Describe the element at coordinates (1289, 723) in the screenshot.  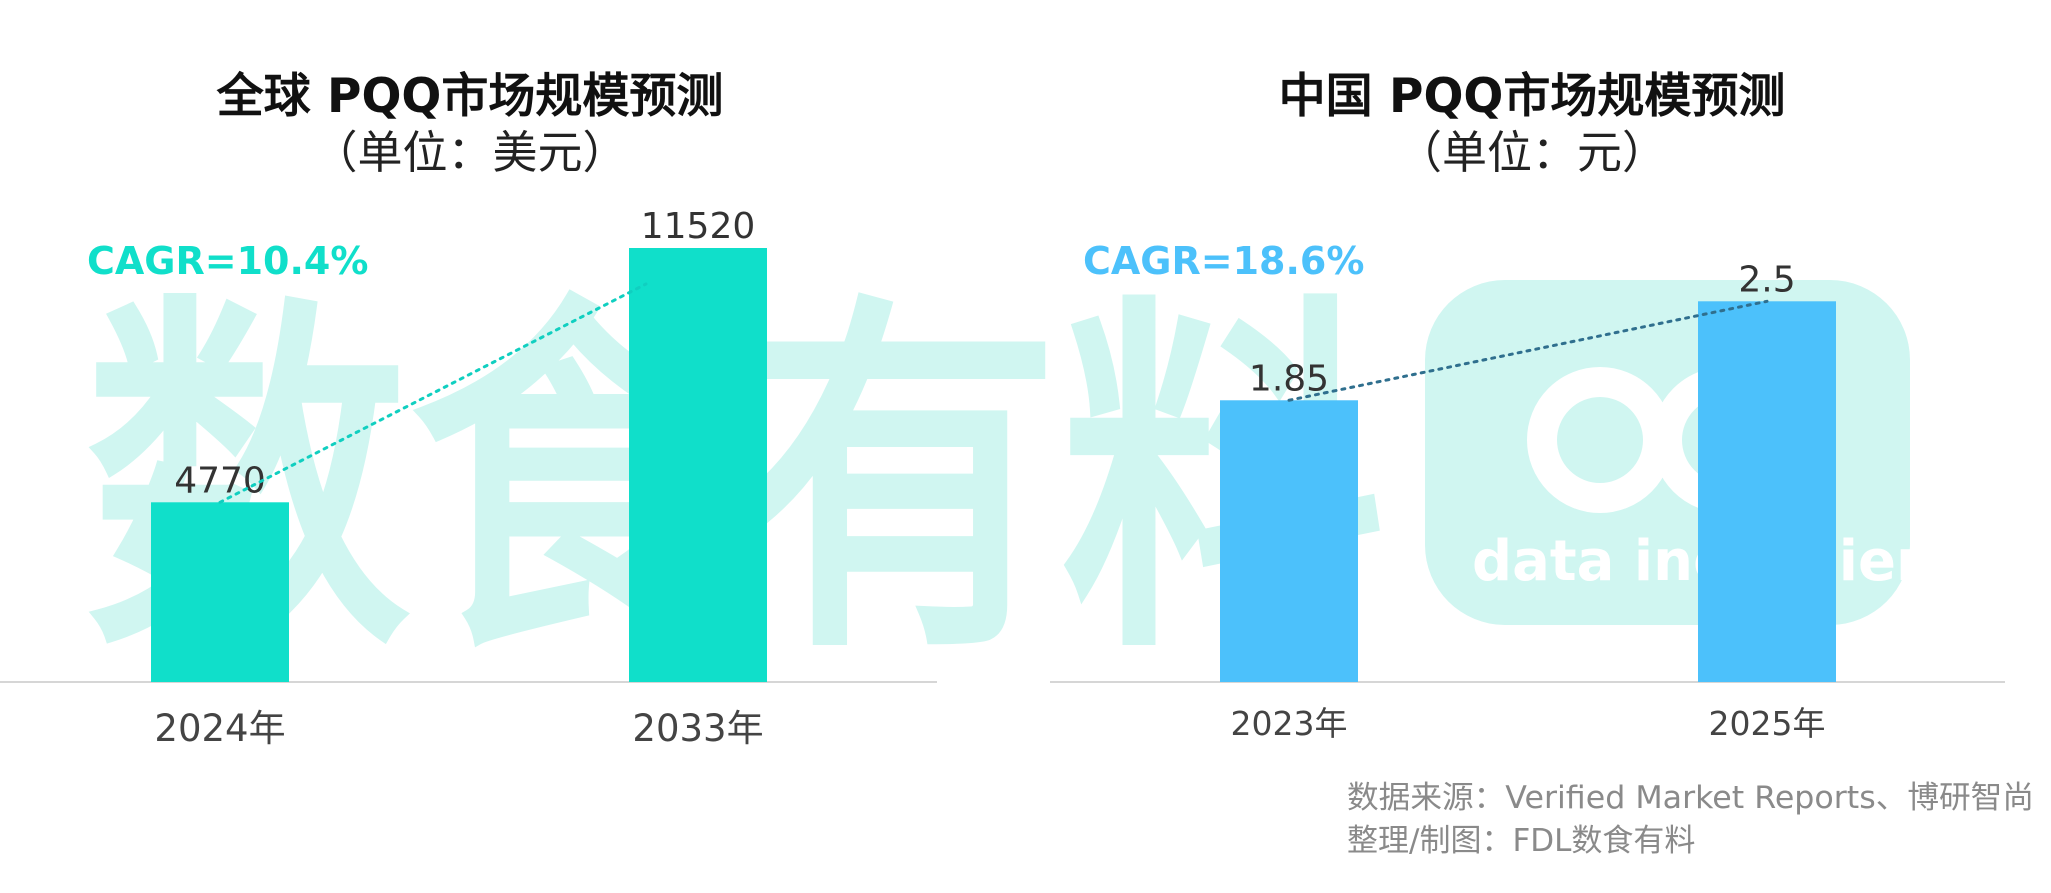
I see `x-tick-label: 2023年` at that location.